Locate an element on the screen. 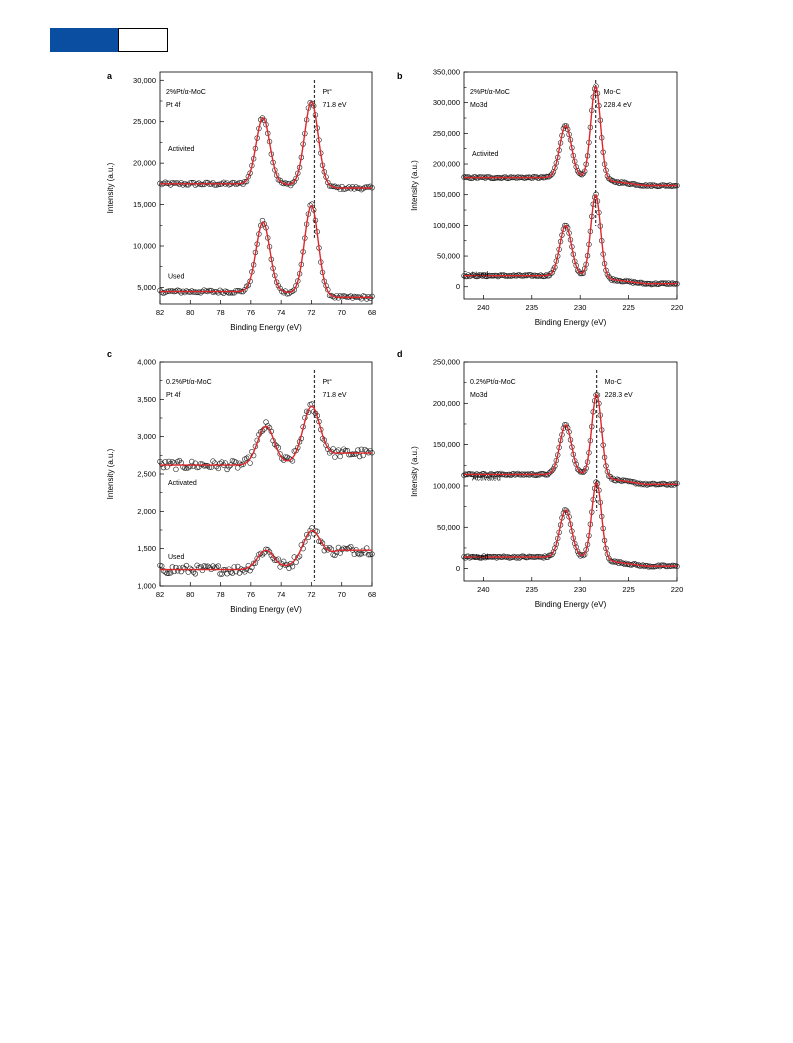  y-tick-label: 2,000 is located at coordinates (146, 511).